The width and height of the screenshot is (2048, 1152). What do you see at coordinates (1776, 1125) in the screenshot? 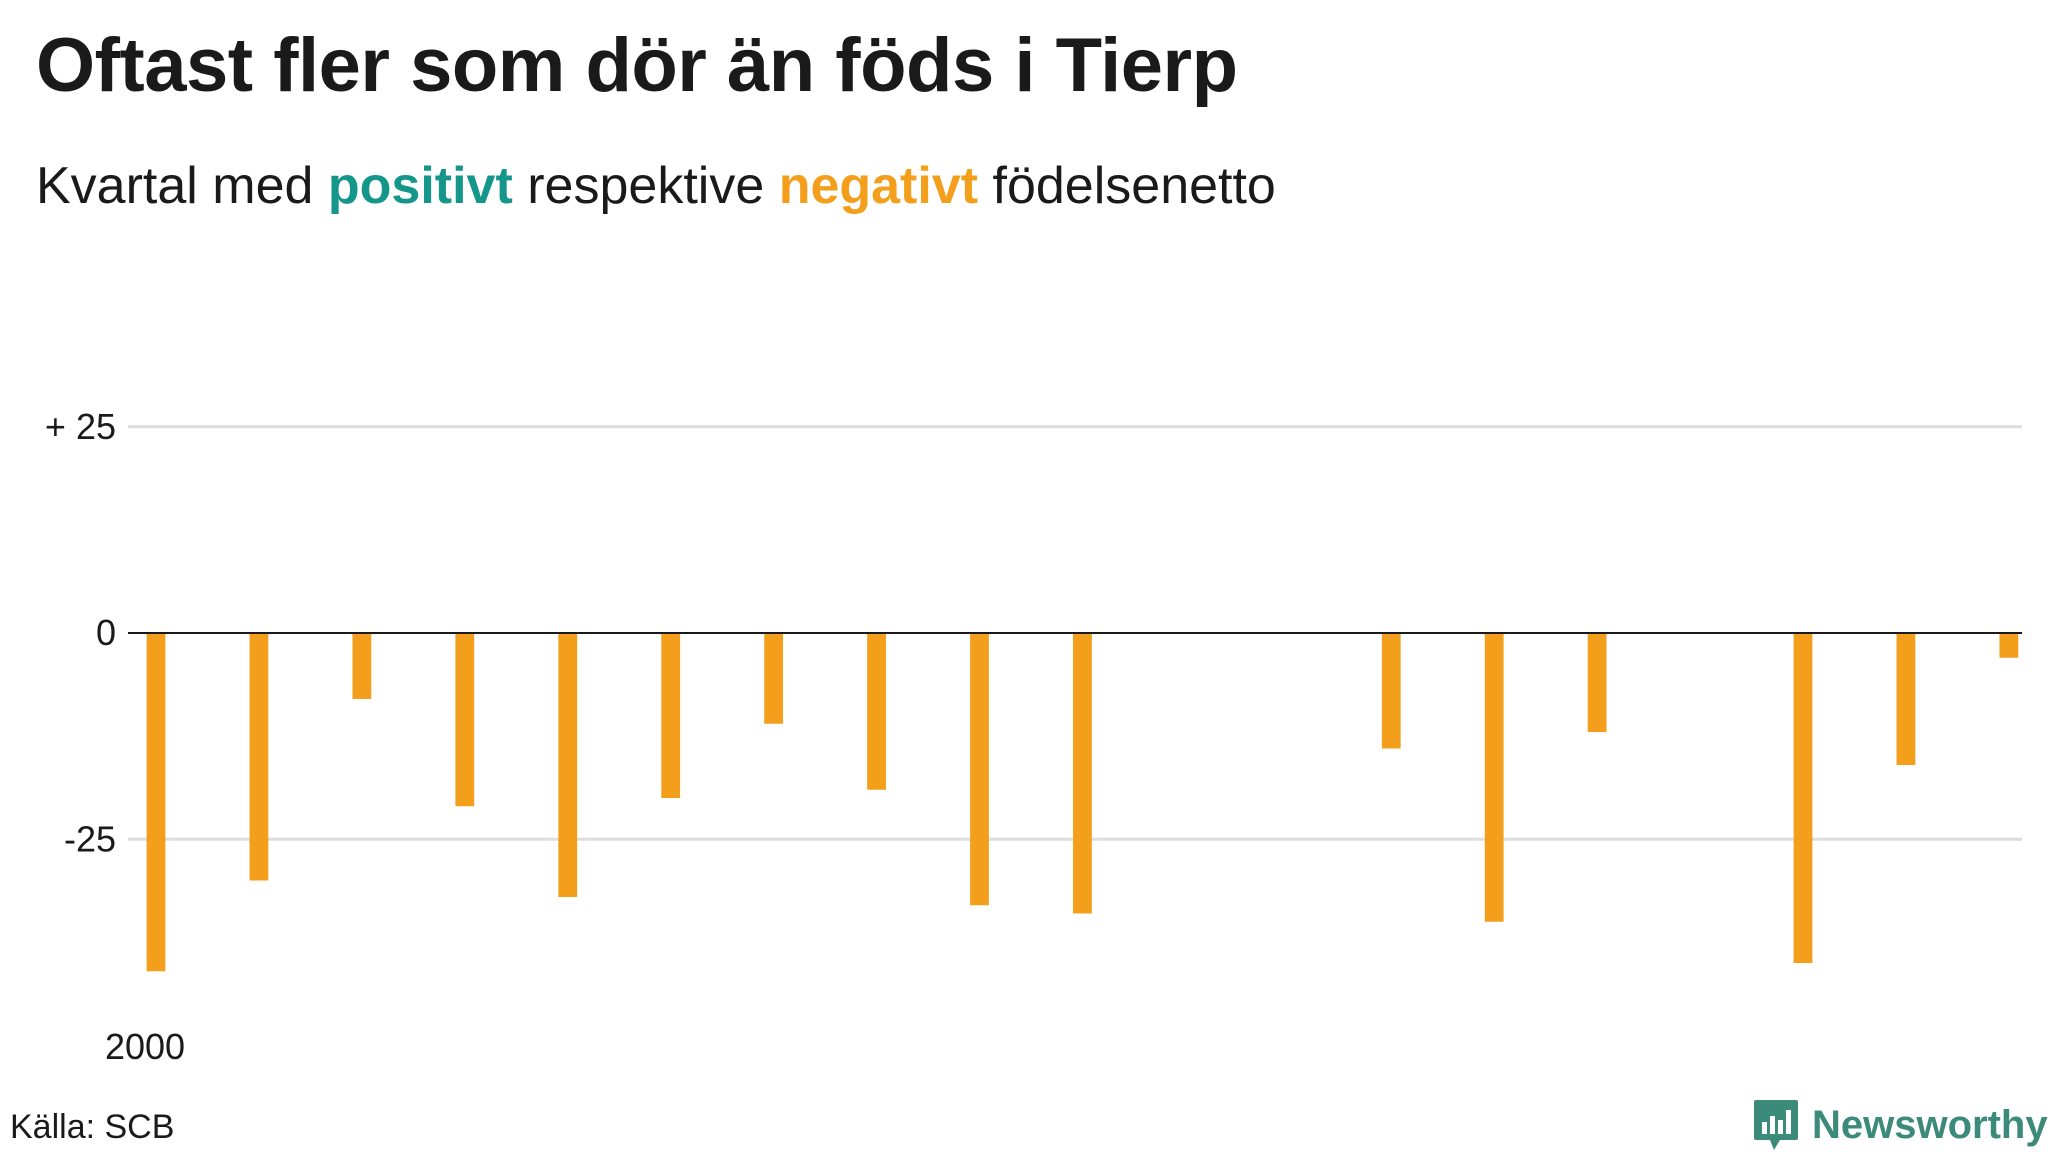
I see `newsworthy-logo-icon` at bounding box center [1776, 1125].